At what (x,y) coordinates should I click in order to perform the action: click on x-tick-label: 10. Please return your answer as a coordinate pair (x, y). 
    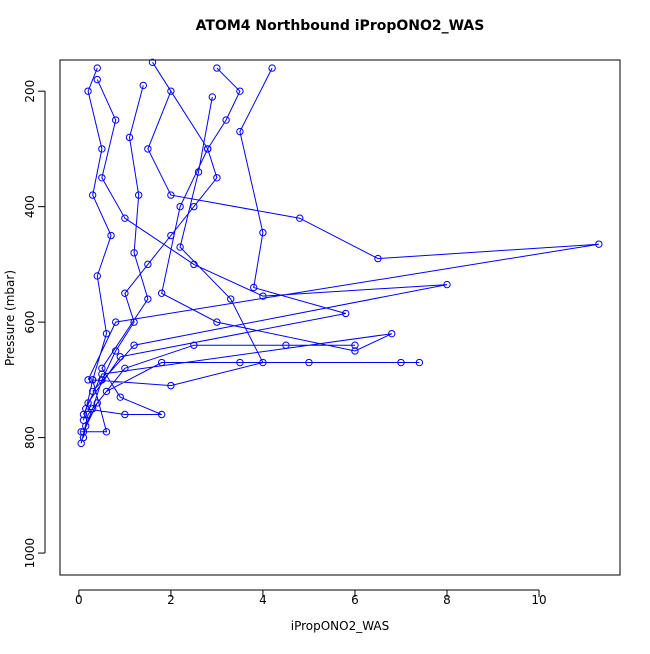
    Looking at the image, I should click on (538, 600).